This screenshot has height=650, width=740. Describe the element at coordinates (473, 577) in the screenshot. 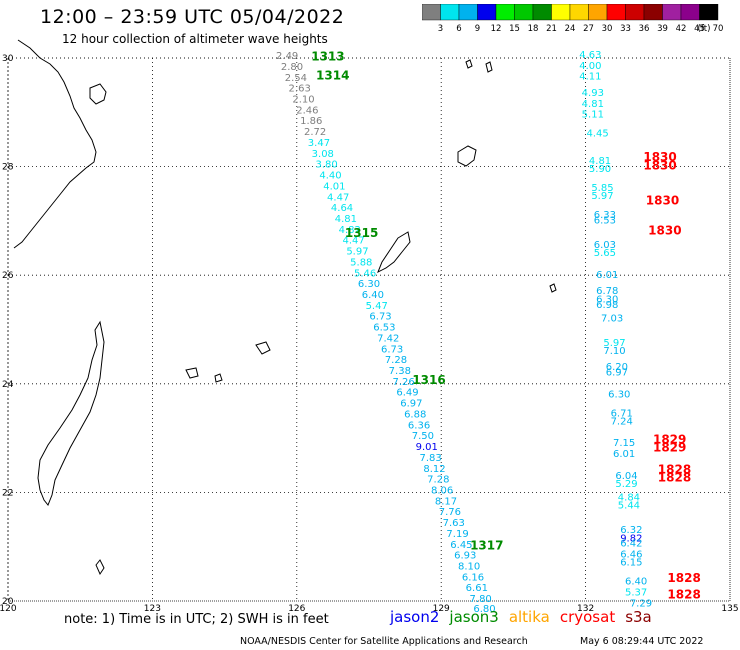

I see `swh-value: 6.16` at that location.